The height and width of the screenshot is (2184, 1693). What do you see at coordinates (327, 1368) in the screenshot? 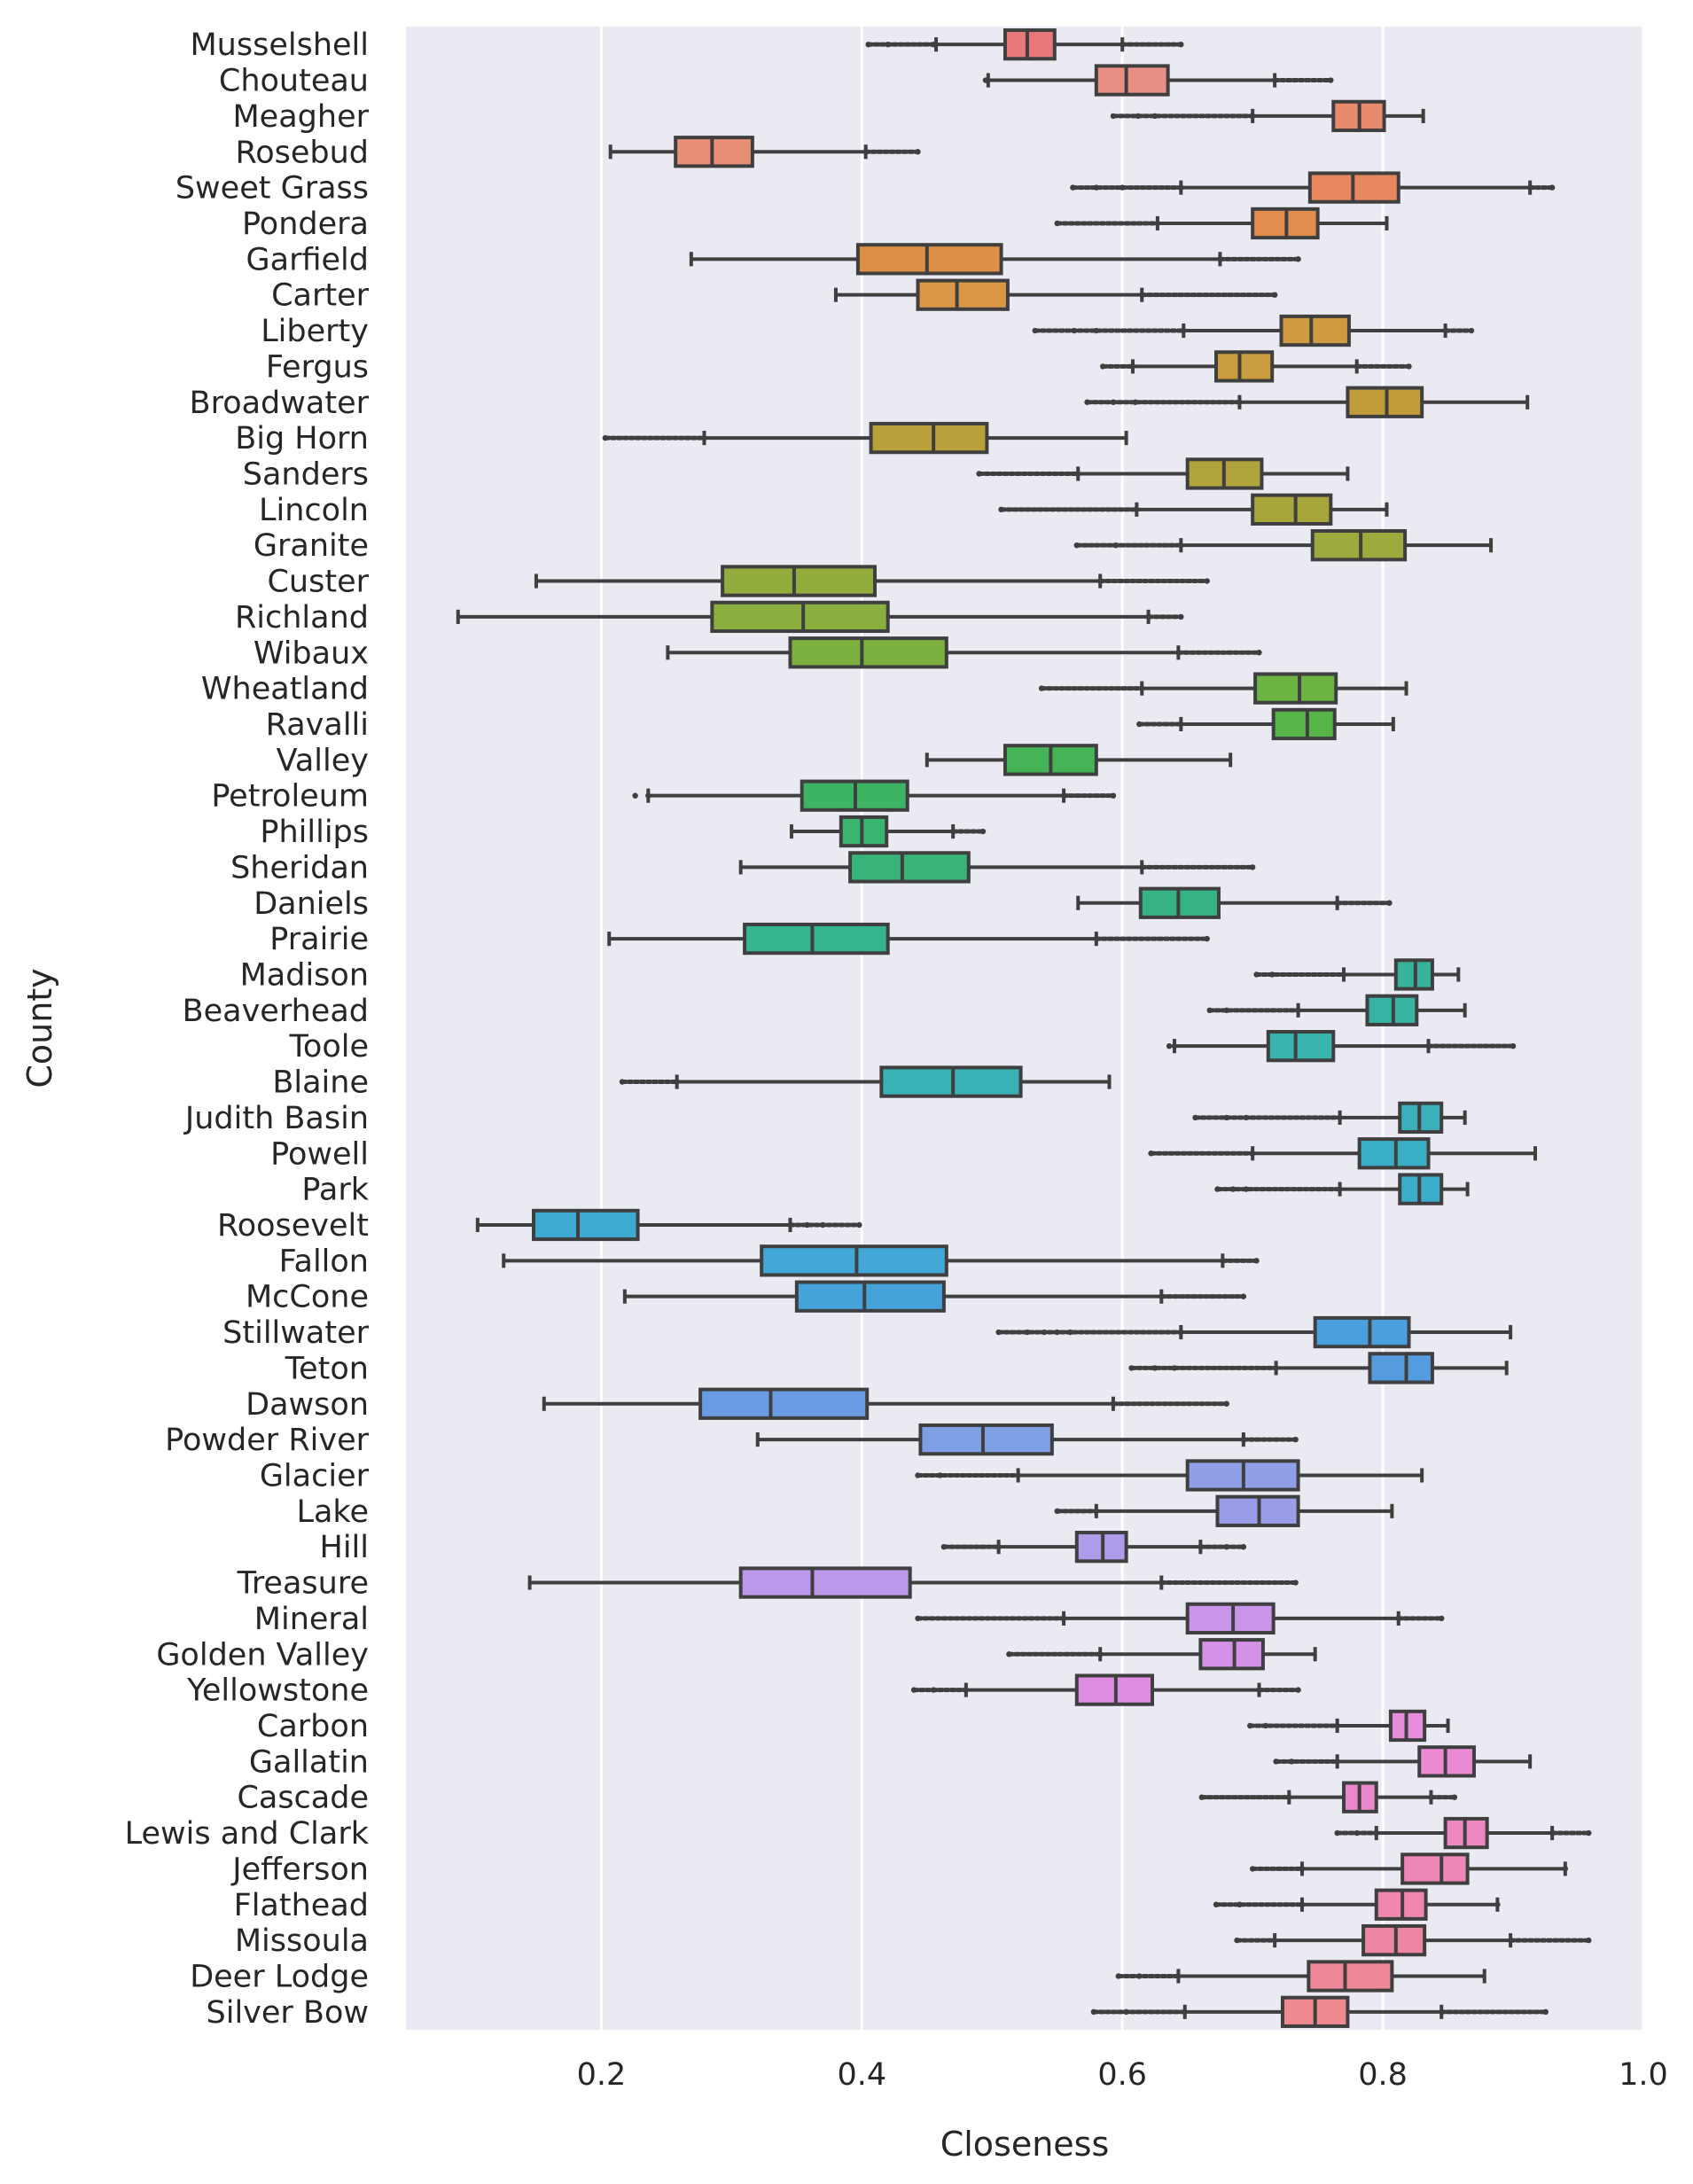
I see `y-tick-label: Teton` at bounding box center [327, 1368].